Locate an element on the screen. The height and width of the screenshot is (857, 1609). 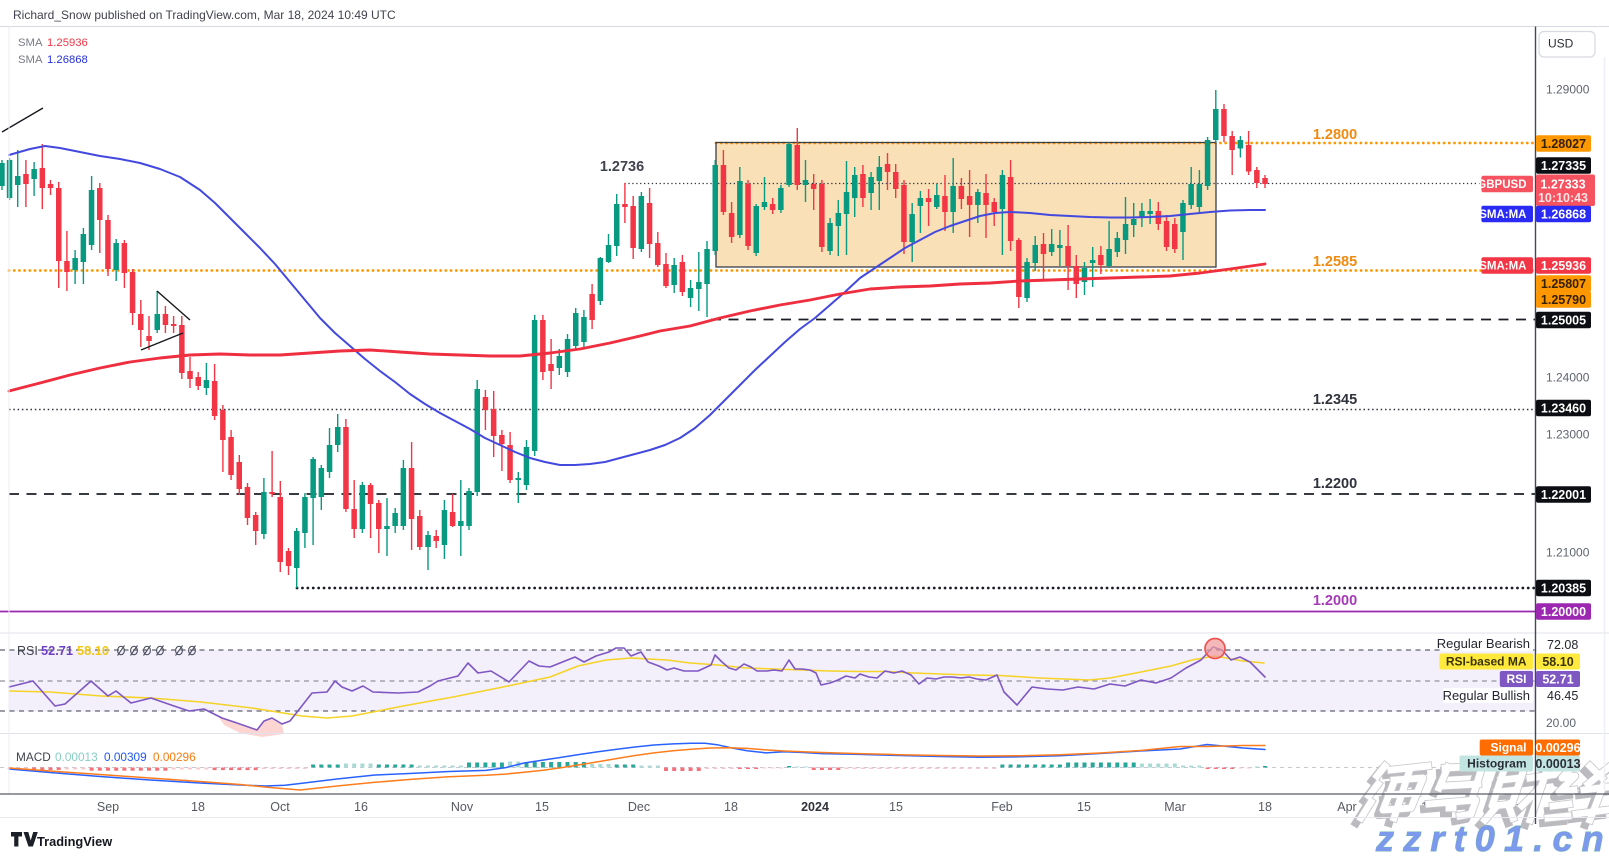
svg-text: RSI-based MA is located at coordinates (1486, 662).